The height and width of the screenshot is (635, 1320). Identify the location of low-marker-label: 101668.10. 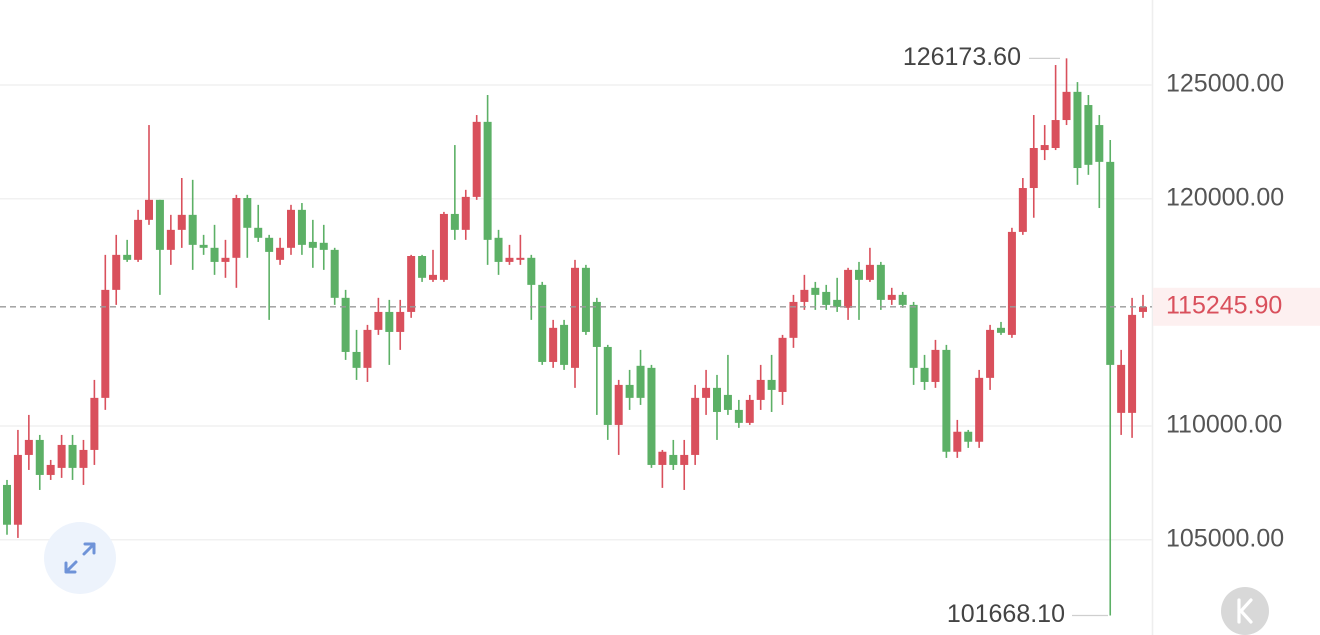
(1006, 614).